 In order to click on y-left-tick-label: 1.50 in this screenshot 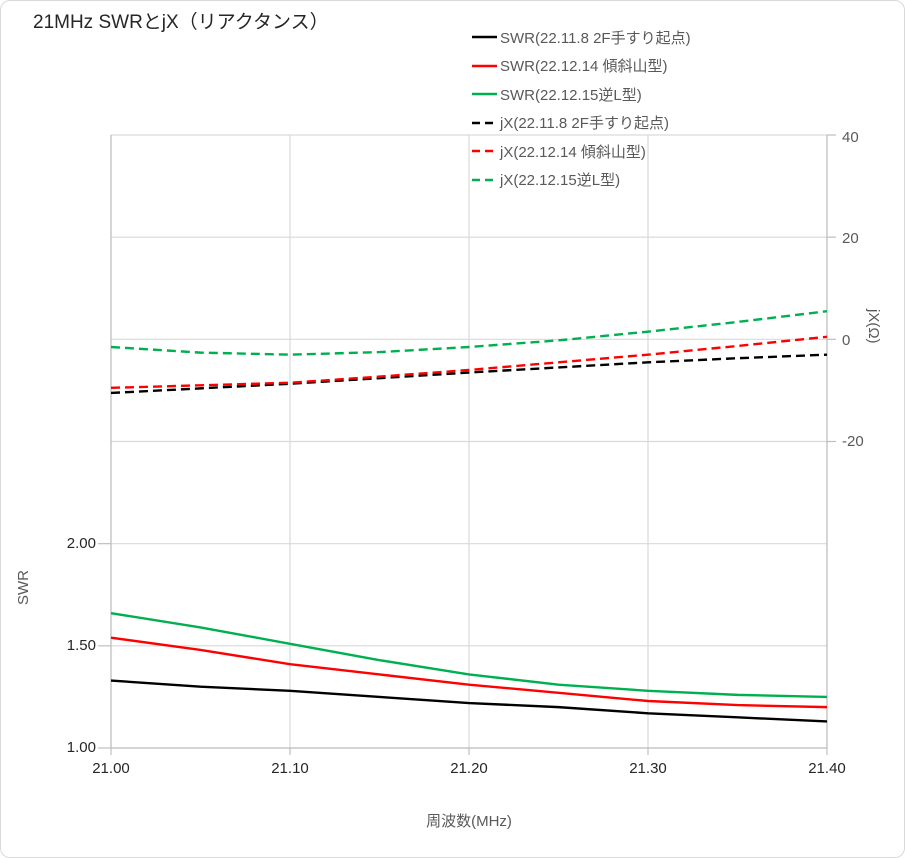, I will do `click(81, 645)`.